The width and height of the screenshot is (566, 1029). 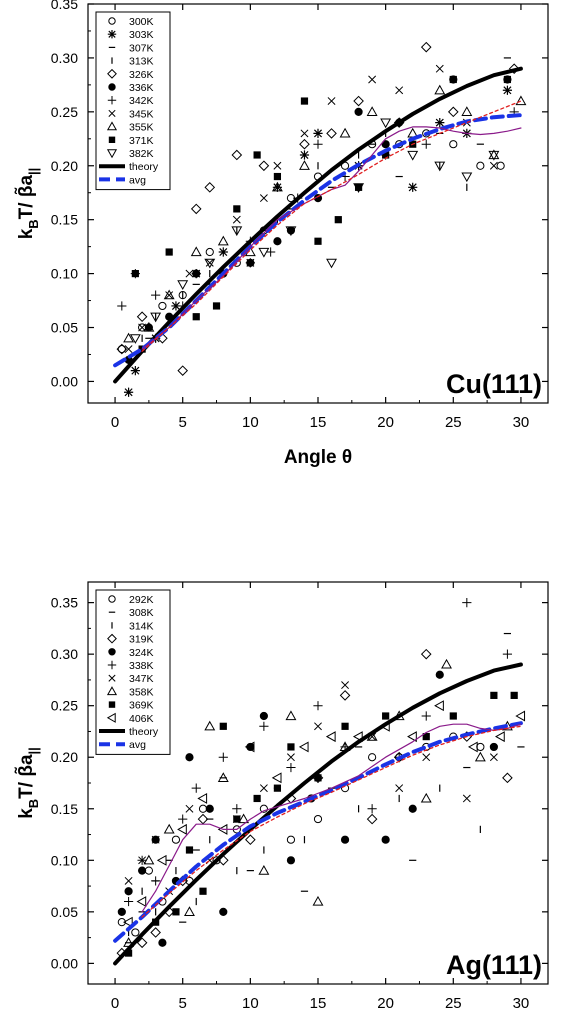 I want to click on series-382K, so click(x=314, y=231).